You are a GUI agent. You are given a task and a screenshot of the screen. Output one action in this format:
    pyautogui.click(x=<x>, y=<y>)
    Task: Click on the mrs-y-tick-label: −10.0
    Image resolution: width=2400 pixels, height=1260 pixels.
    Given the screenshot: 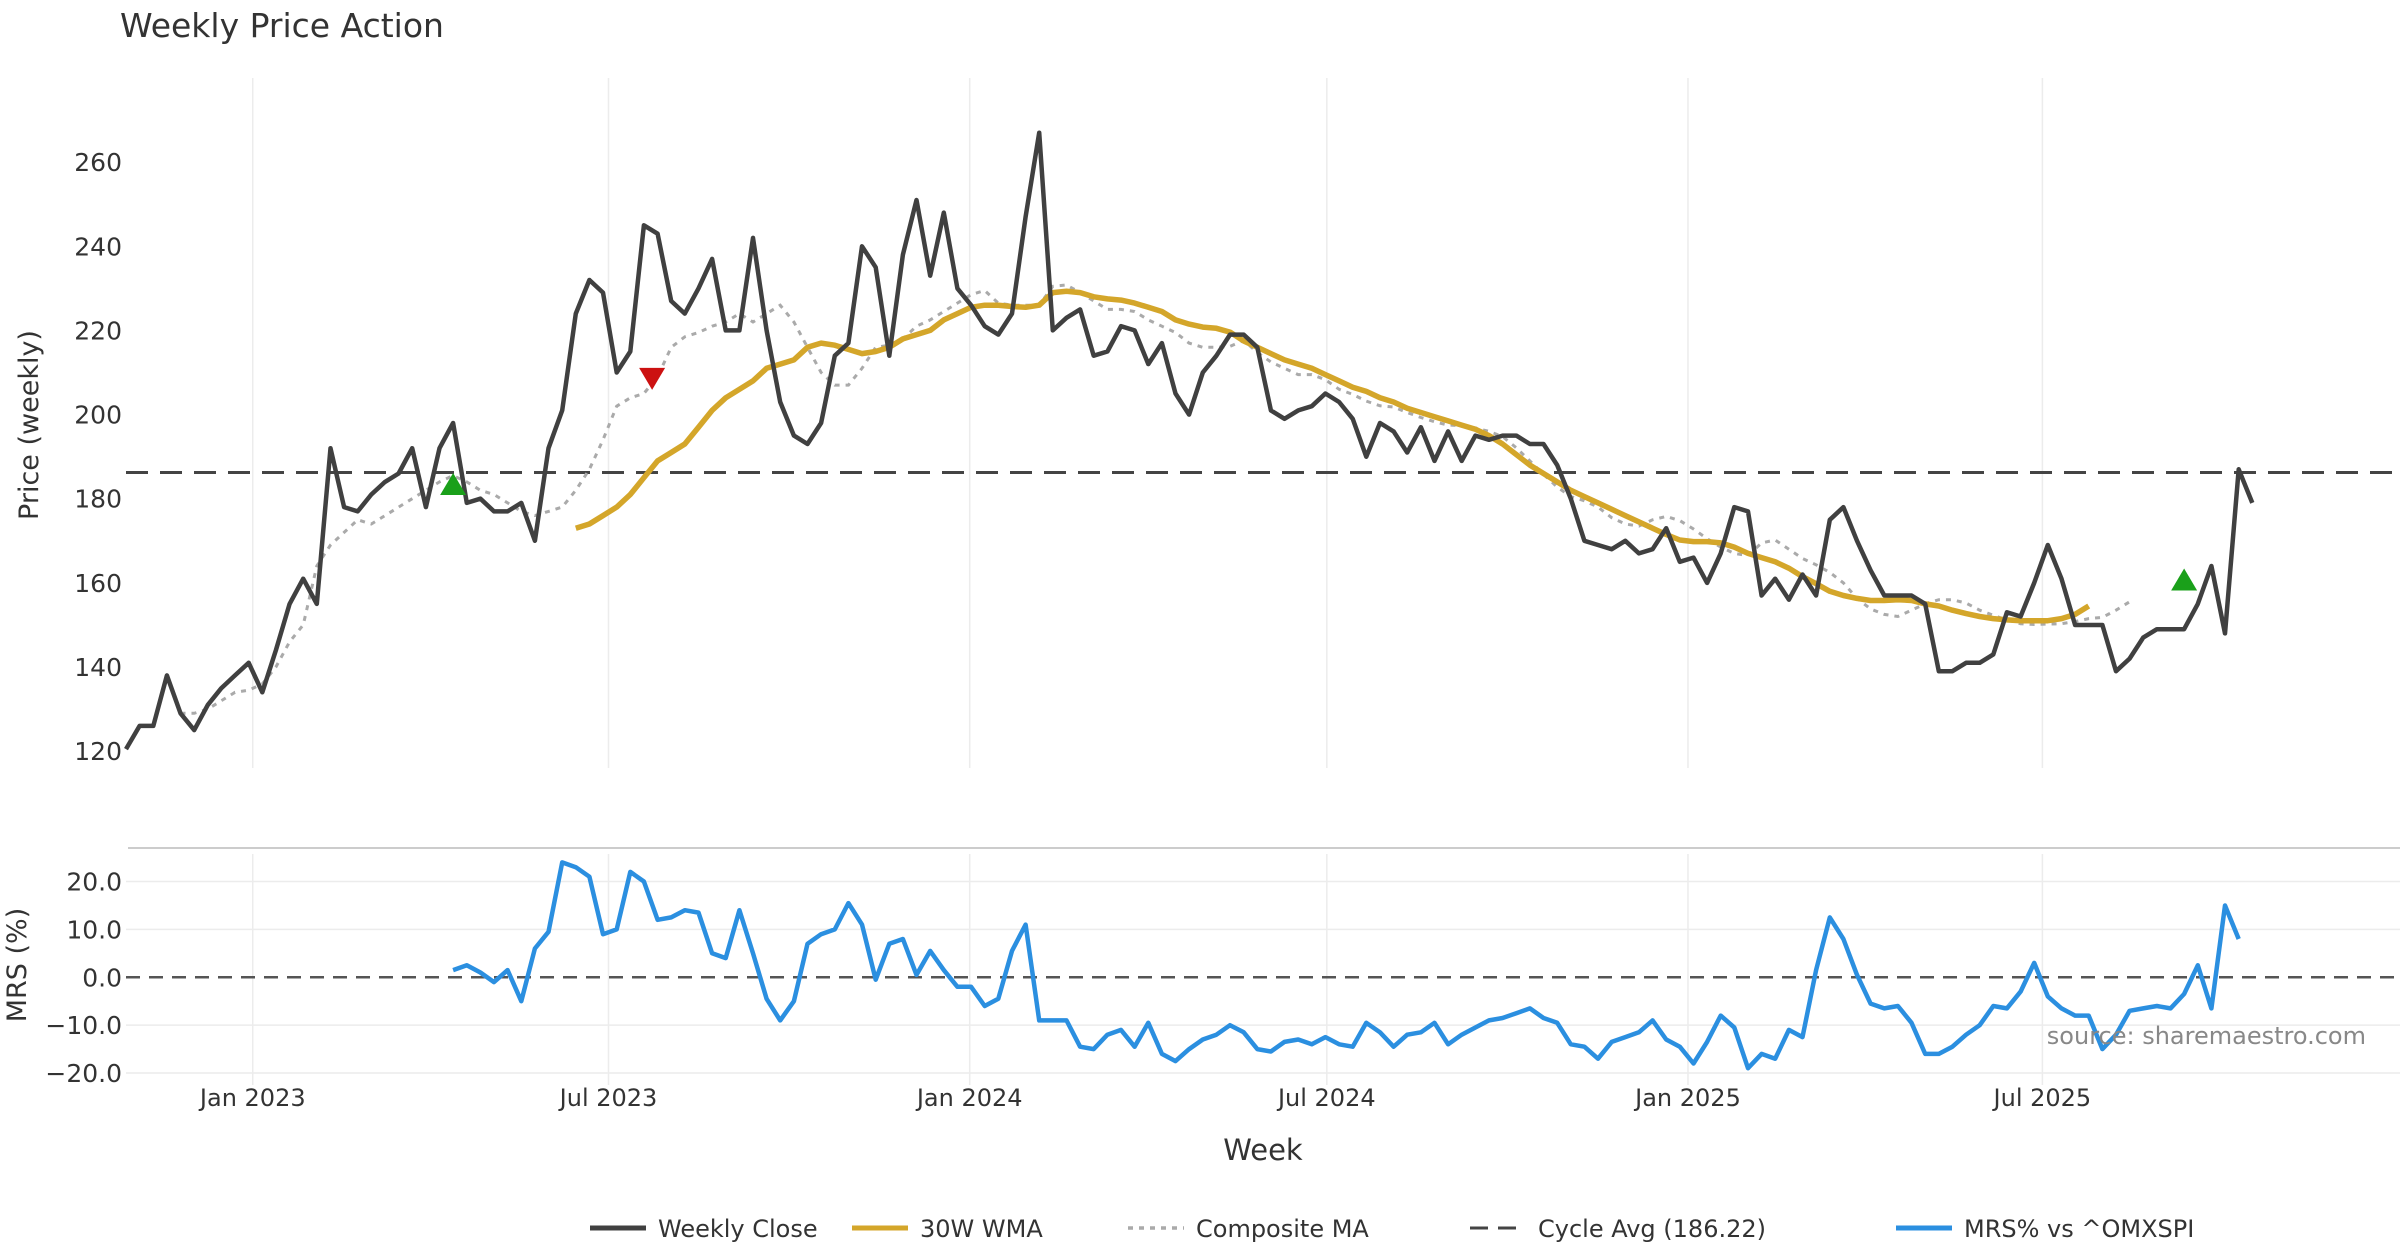 What is the action you would take?
    pyautogui.click(x=83, y=1025)
    